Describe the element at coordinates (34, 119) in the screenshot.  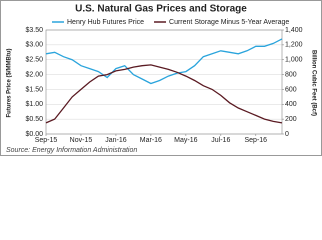
I see `y-tick-label: $0.50` at that location.